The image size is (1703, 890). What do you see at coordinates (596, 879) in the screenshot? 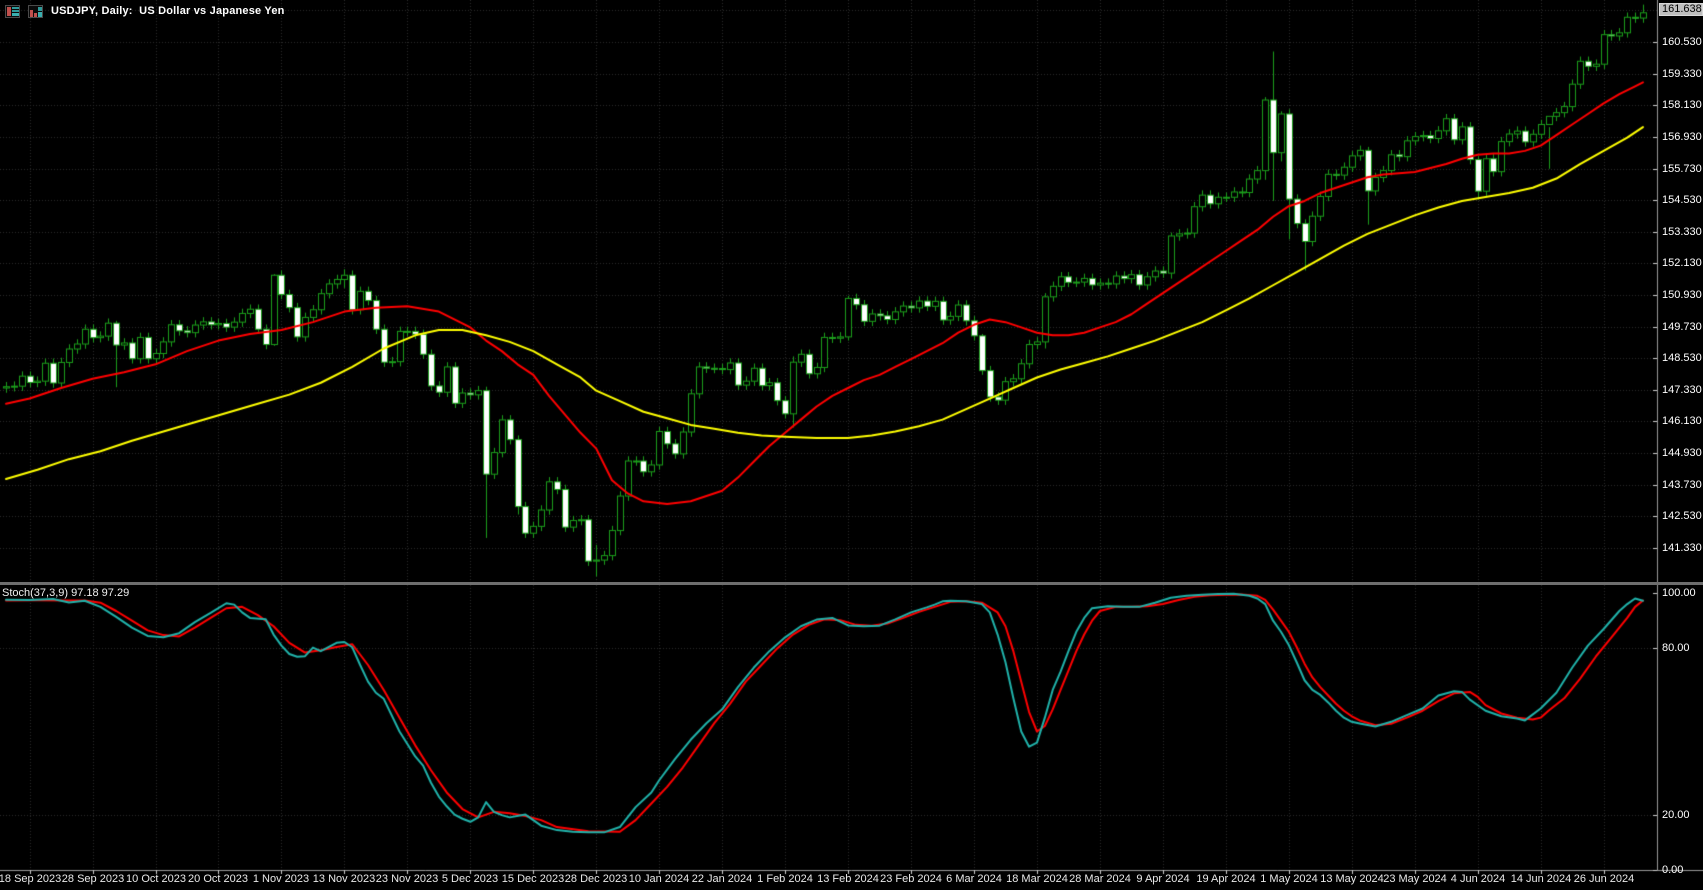
I see `date-axis-label: 28 Dec 2023` at bounding box center [596, 879].